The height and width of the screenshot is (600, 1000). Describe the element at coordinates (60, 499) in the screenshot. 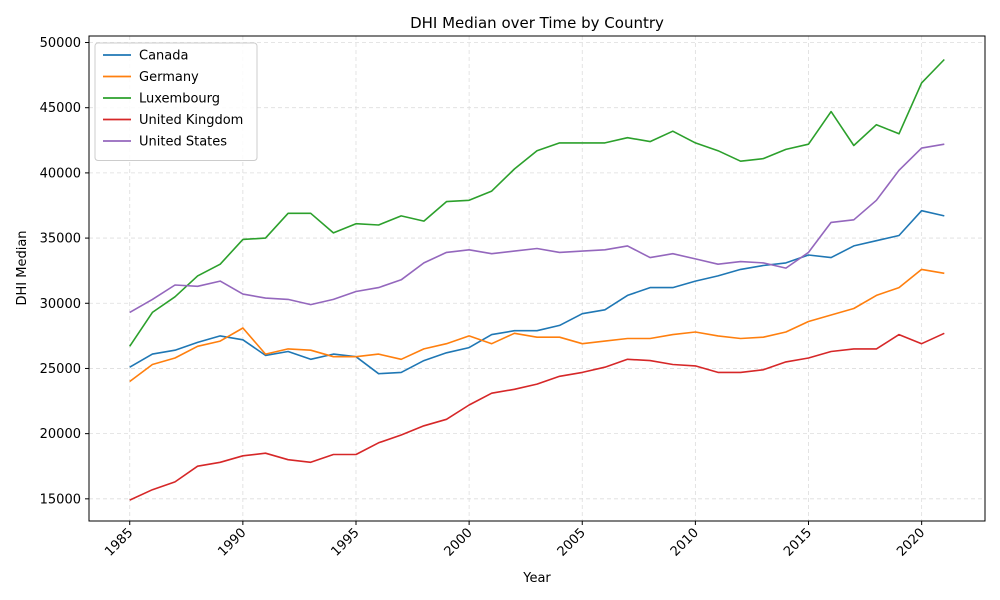

I see `y-tick-label: 15000` at that location.